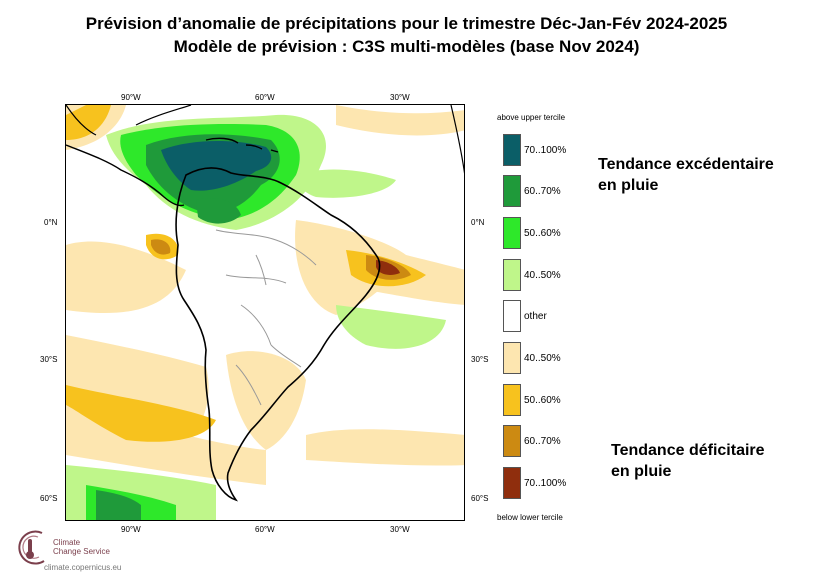 This screenshot has height=585, width=813. I want to click on caribbean-islands, so click(242, 145).